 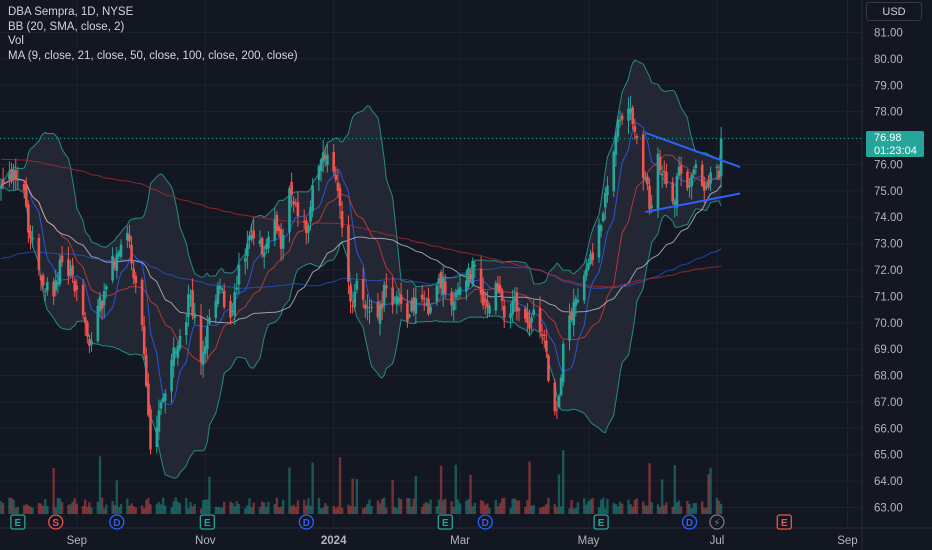 I want to click on legend-volume: Vol, so click(x=16, y=41).